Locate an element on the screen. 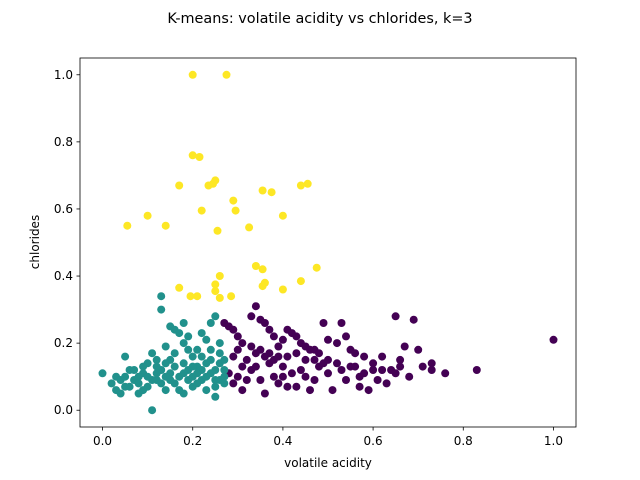 The image size is (640, 480). y-tick-label: 0.6 is located at coordinates (63, 209).